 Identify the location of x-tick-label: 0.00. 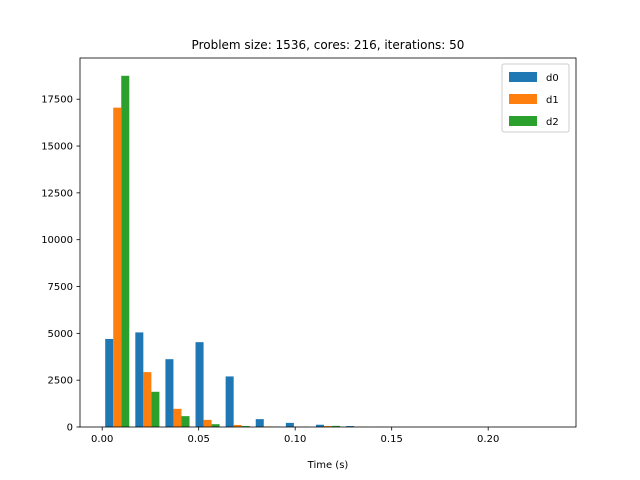
(102, 439).